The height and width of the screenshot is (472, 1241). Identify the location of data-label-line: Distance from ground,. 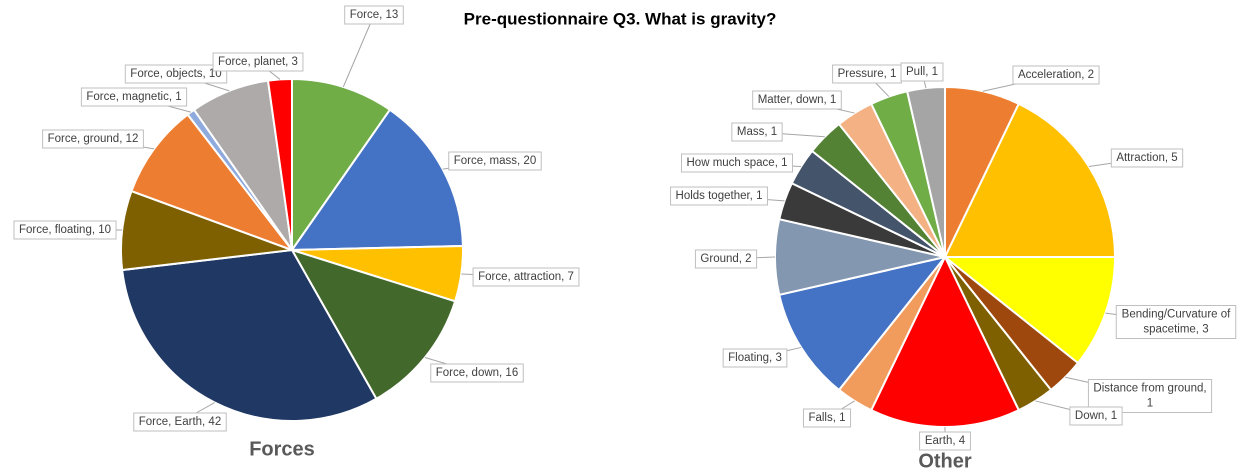
(1149, 389).